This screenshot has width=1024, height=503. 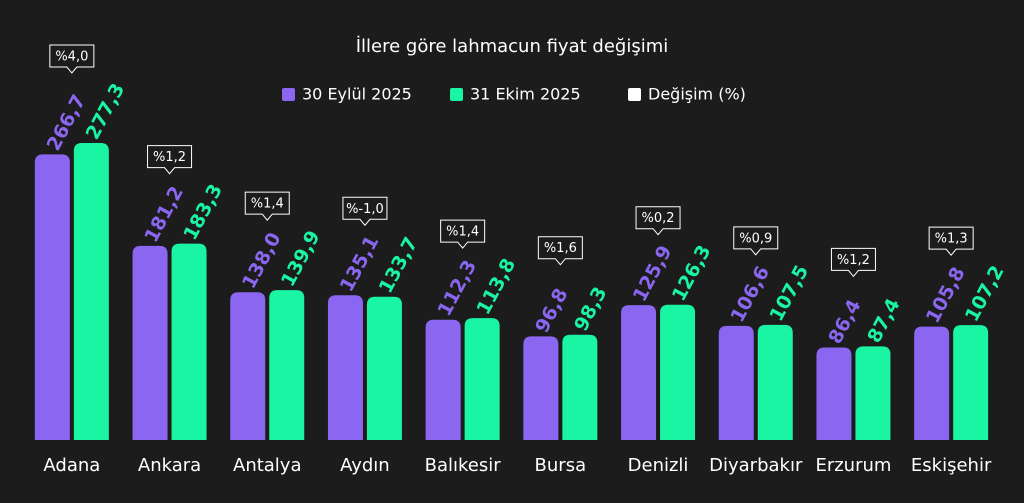 I want to click on x-tick-label: Balıkesir, so click(x=463, y=465).